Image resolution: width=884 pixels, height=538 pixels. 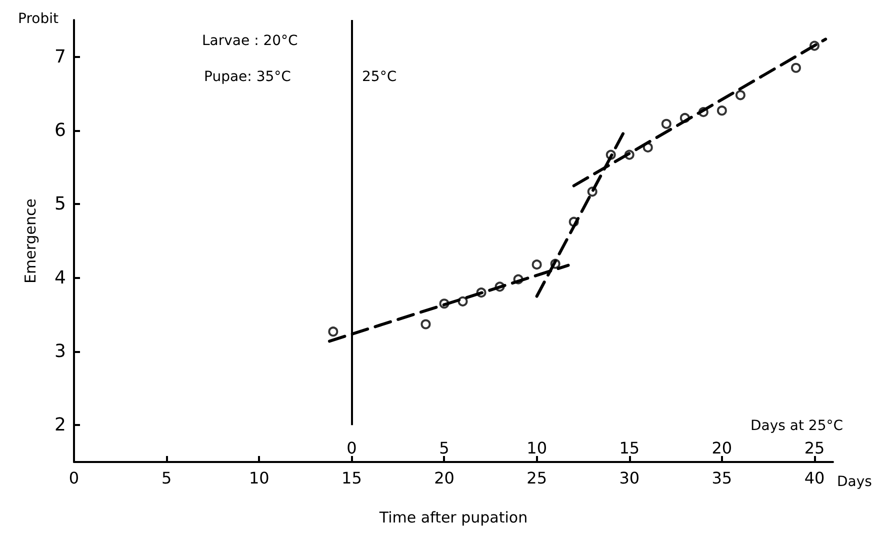 What do you see at coordinates (379, 77) in the screenshot?
I see `annotation: 25°C` at bounding box center [379, 77].